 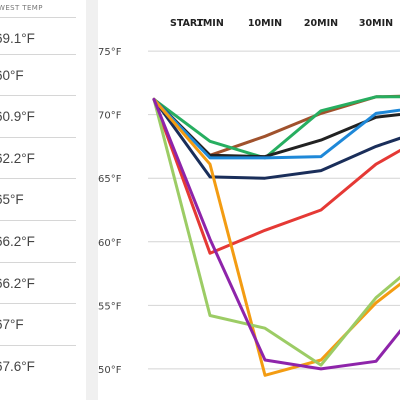 I want to click on y-tick-label: 65°F, so click(x=110, y=179).